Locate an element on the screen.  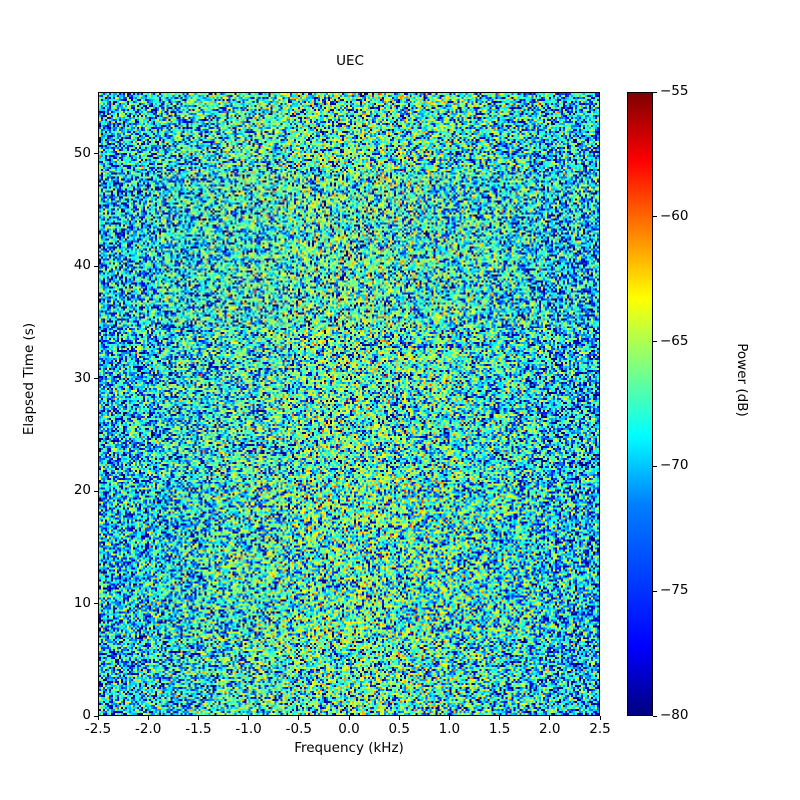
x-tick-label: -2.5 is located at coordinates (98, 729).